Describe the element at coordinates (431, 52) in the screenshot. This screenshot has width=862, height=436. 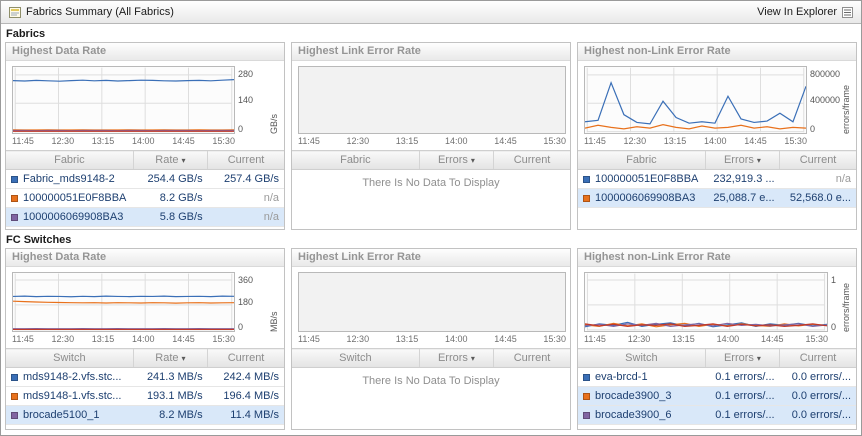
I see `panel-title: Highest Link Error Rate` at that location.